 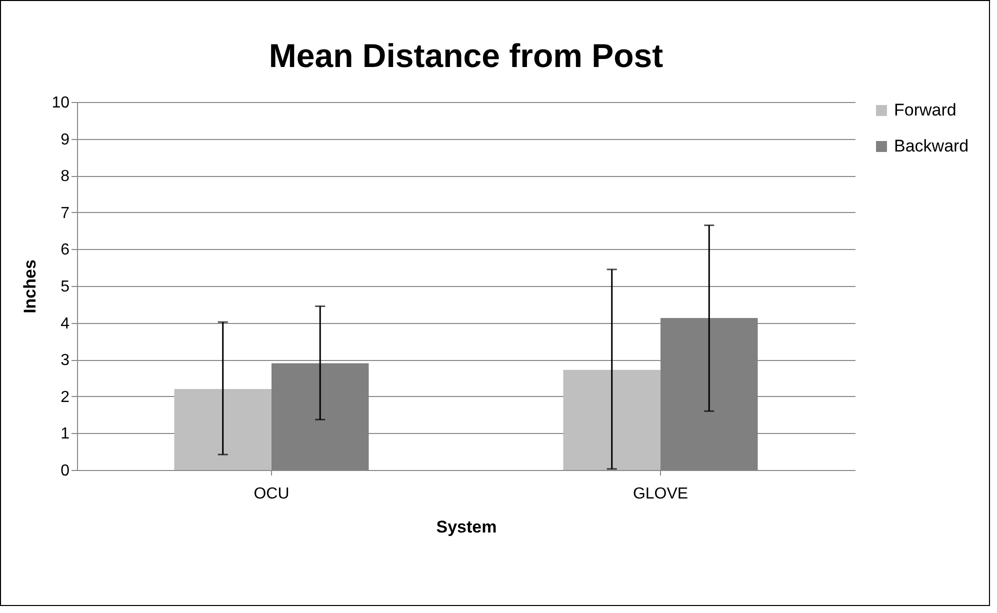 I want to click on y-tick-label: 1, so click(x=65, y=434).